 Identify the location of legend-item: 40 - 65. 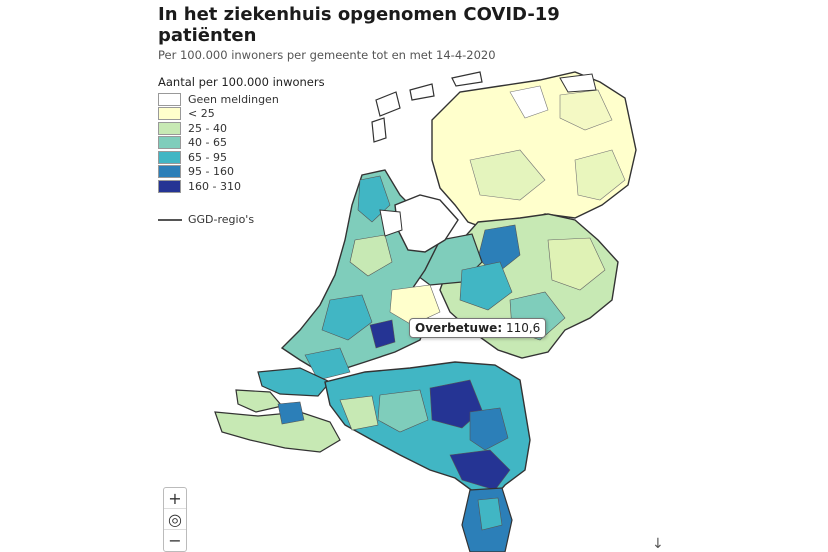
(218, 143).